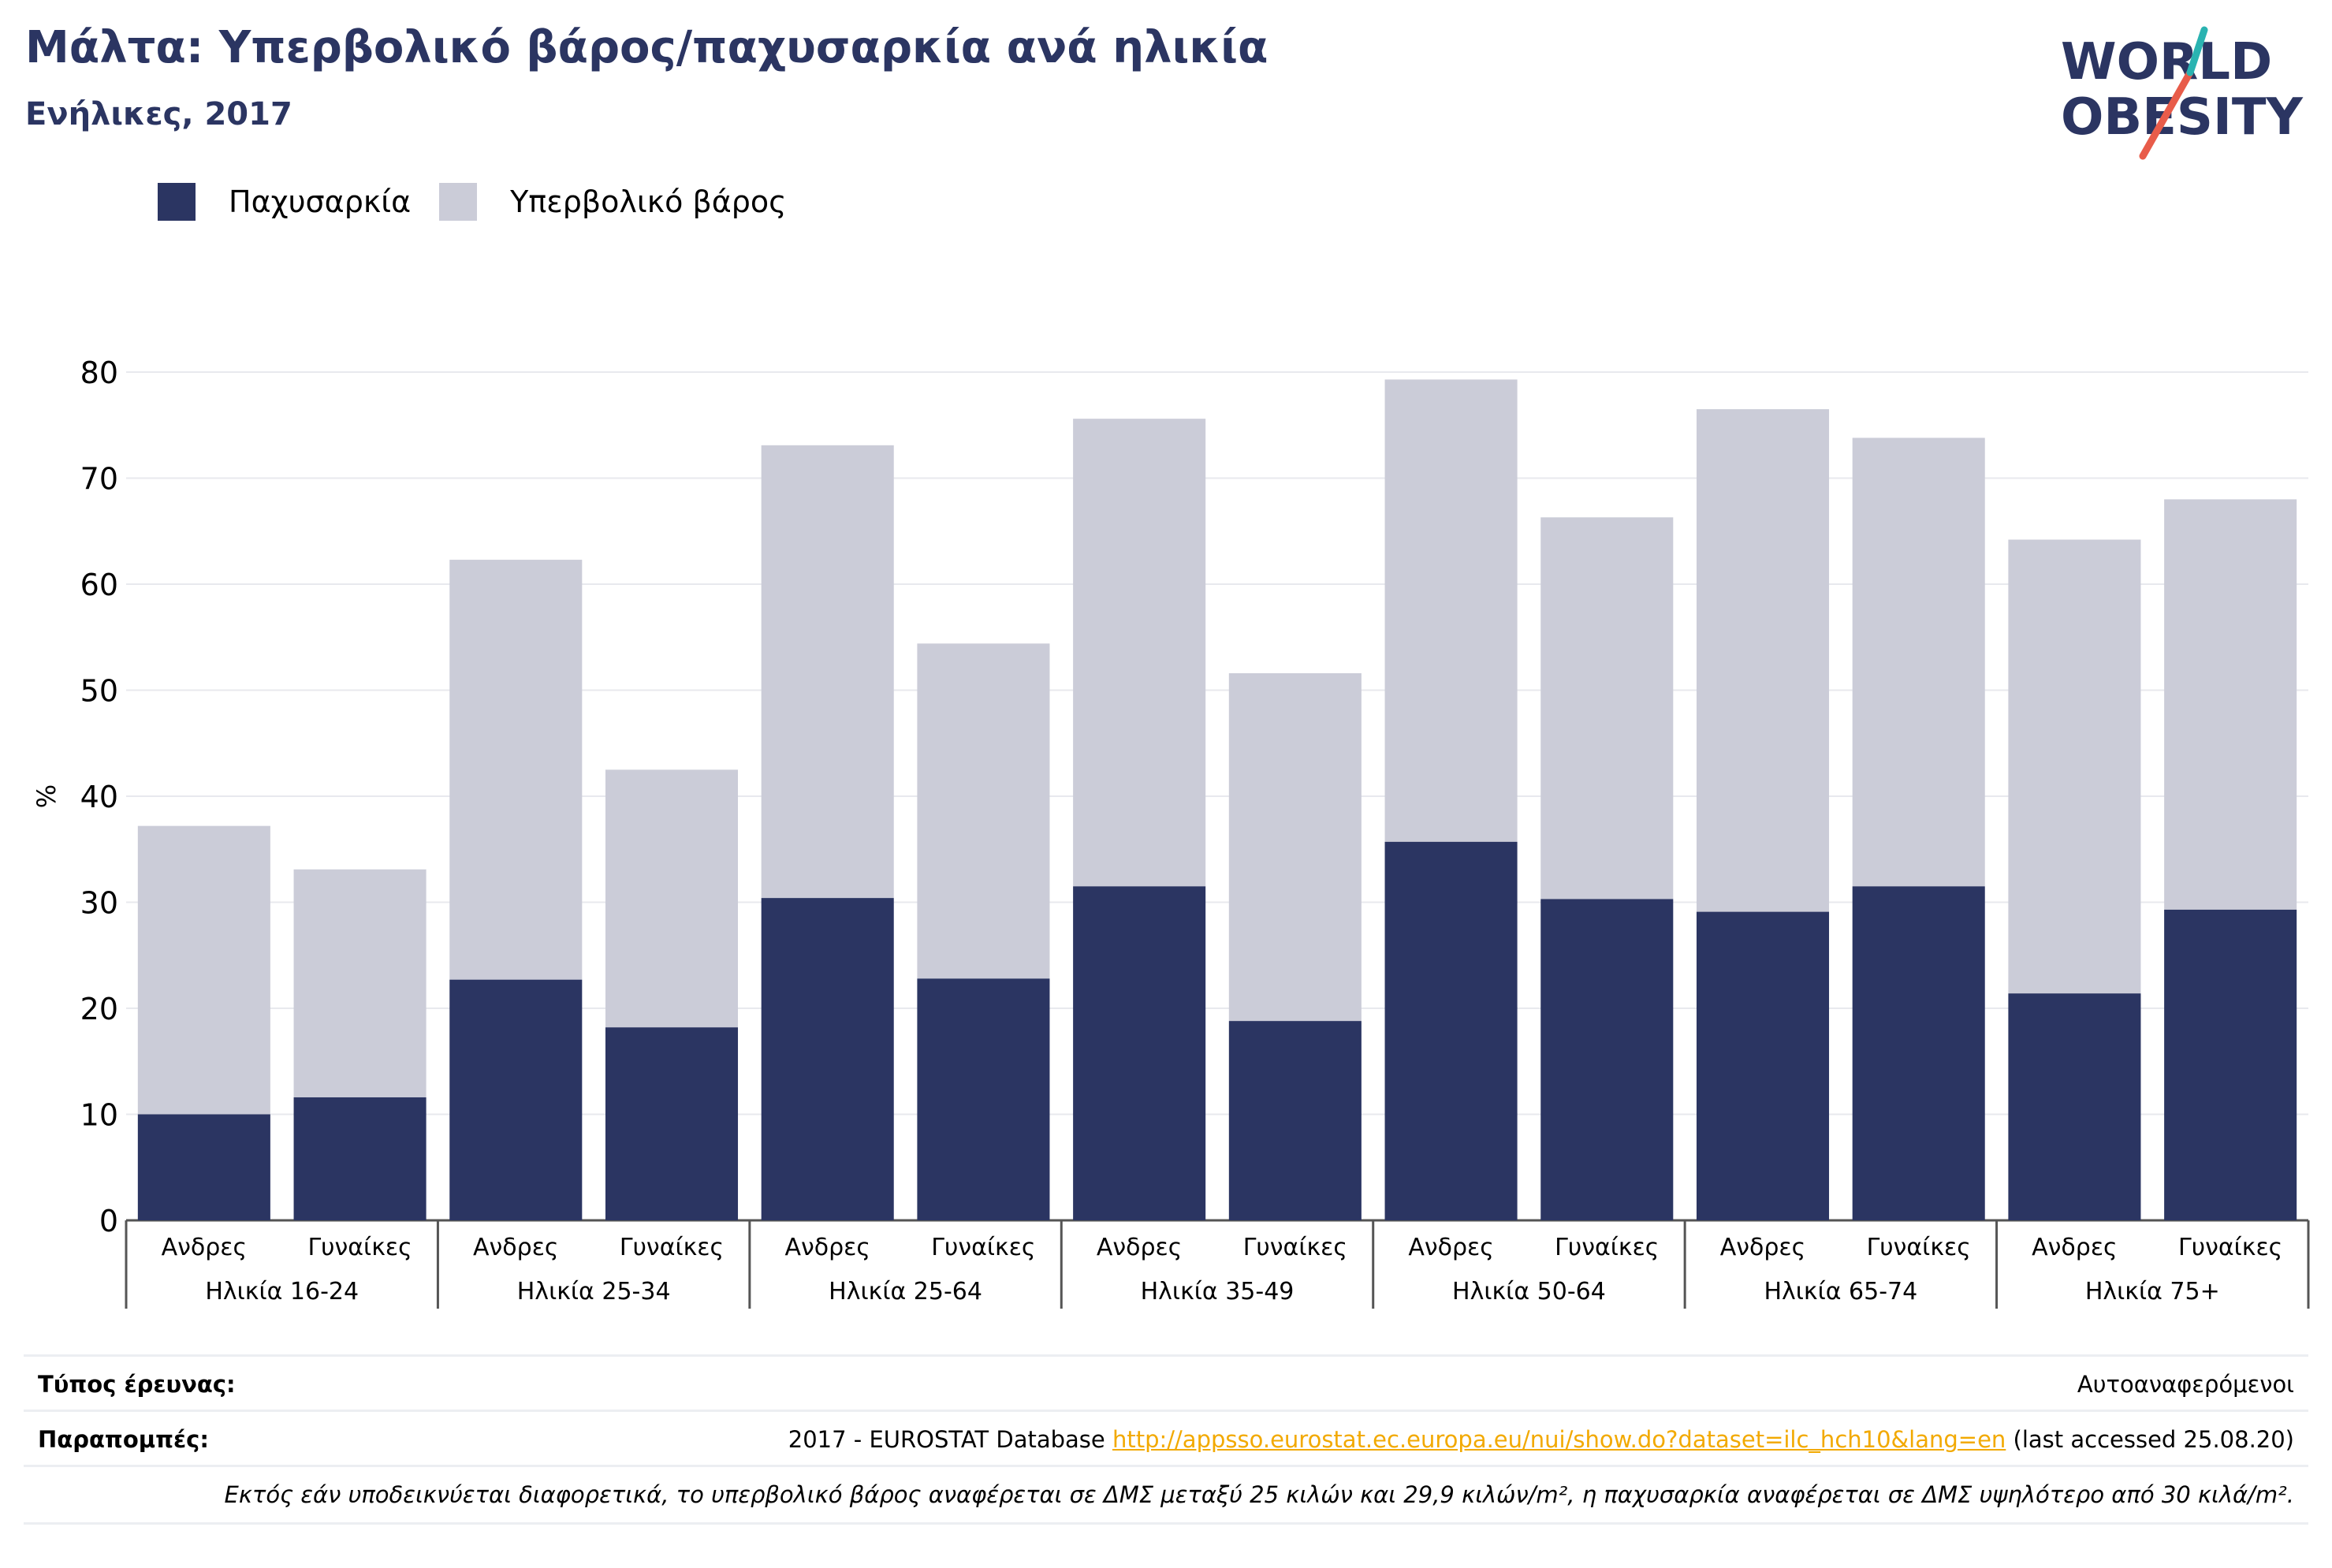 The image size is (2332, 1568). I want to click on world-obesity-logo: WORLD OBESITY, so click(2182, 93).